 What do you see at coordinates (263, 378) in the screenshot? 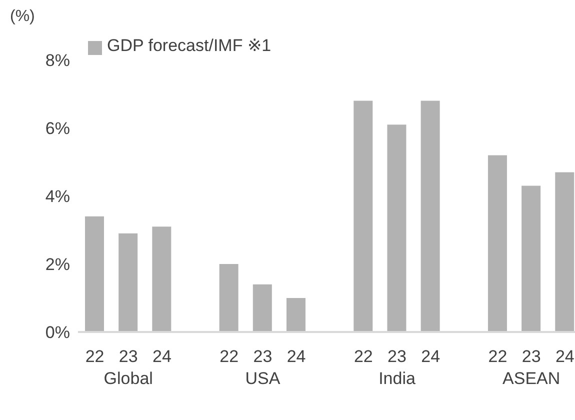
I see `text: USA` at bounding box center [263, 378].